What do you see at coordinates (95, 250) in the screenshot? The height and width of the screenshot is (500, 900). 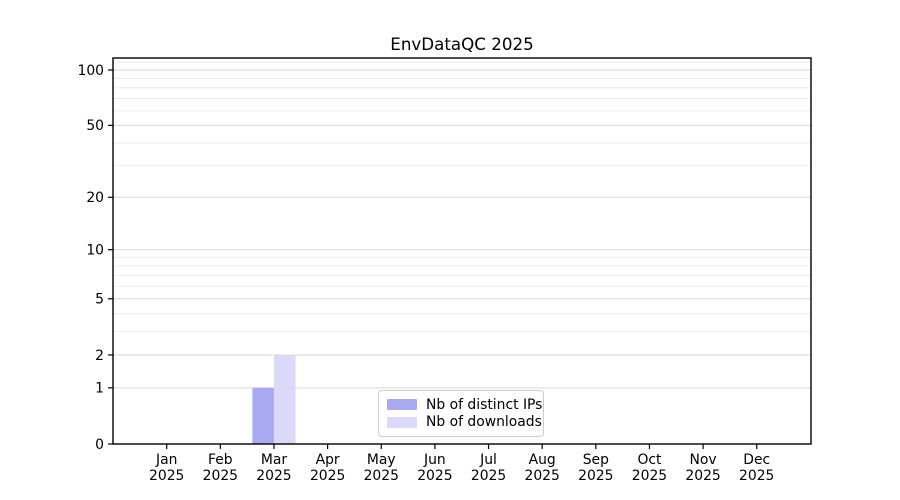 I see `y-tick-label: 10` at bounding box center [95, 250].